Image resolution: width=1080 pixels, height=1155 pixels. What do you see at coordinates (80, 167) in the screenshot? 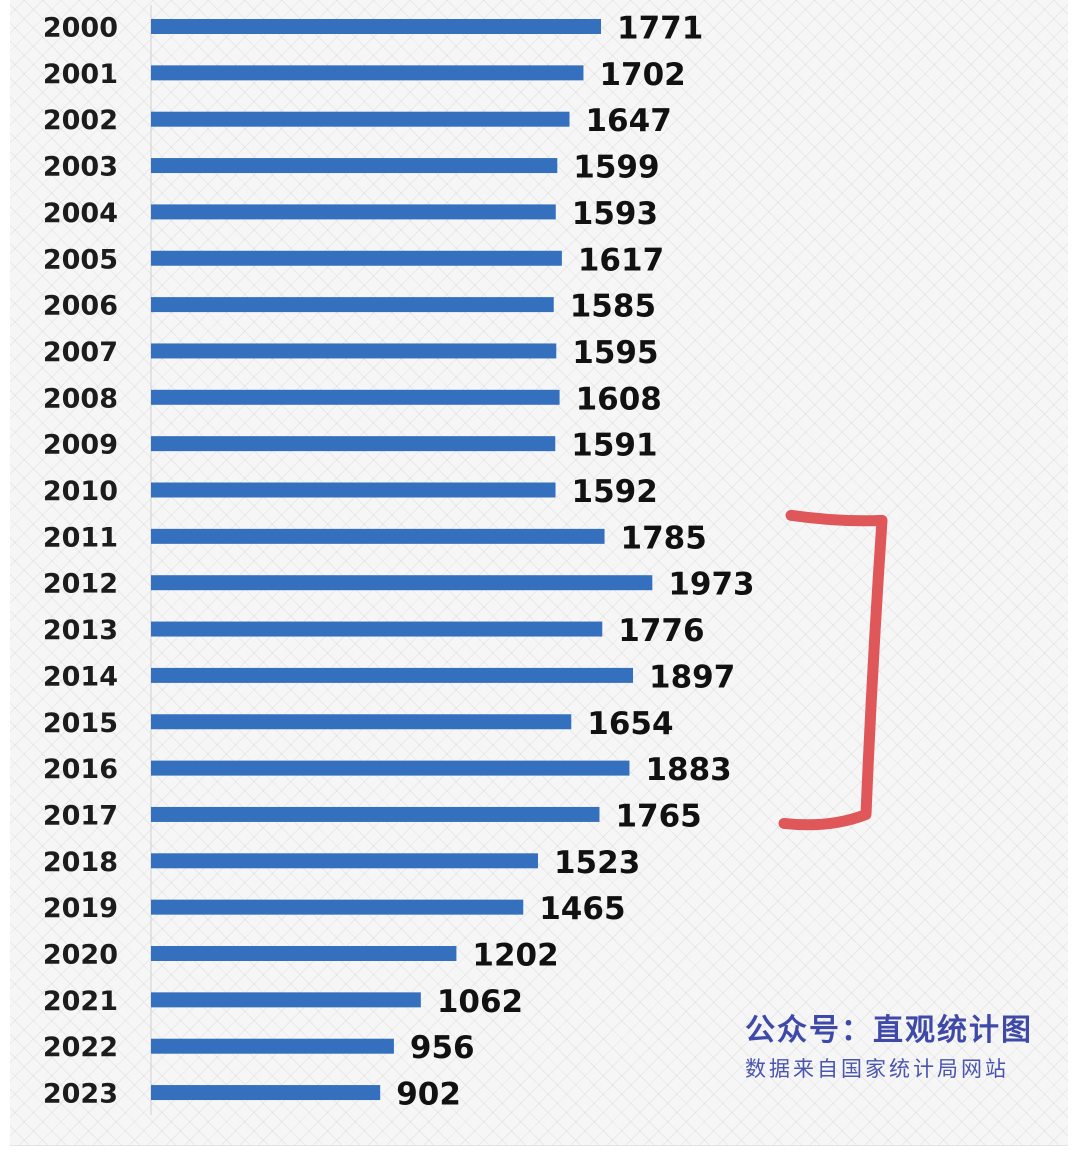
I see `category-label-2003: 2003` at bounding box center [80, 167].